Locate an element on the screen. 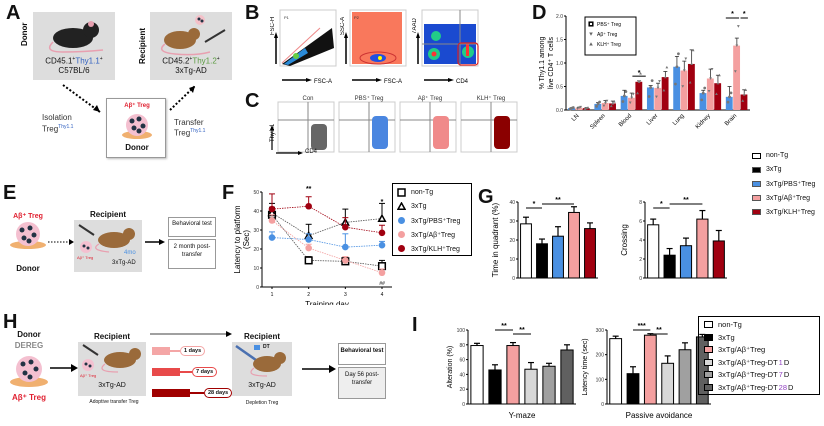 This screenshot has height=426, width=824. e-mouse-syringe-icon is located at coordinates (106, 238).